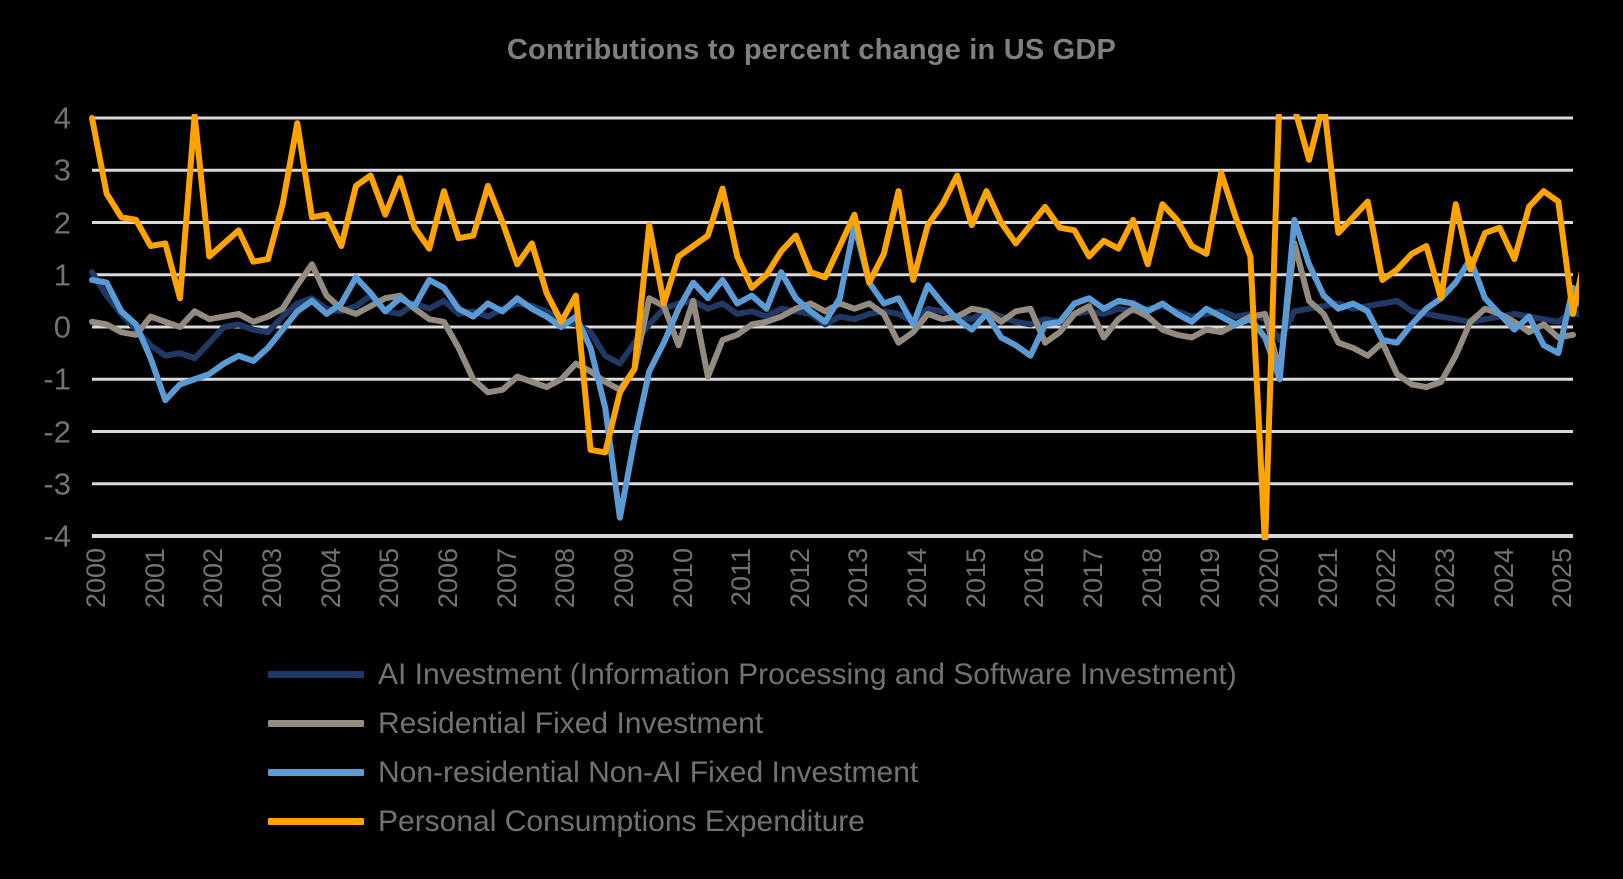 The width and height of the screenshot is (1623, 879). What do you see at coordinates (1445, 578) in the screenshot?
I see `x-tick-label: 2023` at bounding box center [1445, 578].